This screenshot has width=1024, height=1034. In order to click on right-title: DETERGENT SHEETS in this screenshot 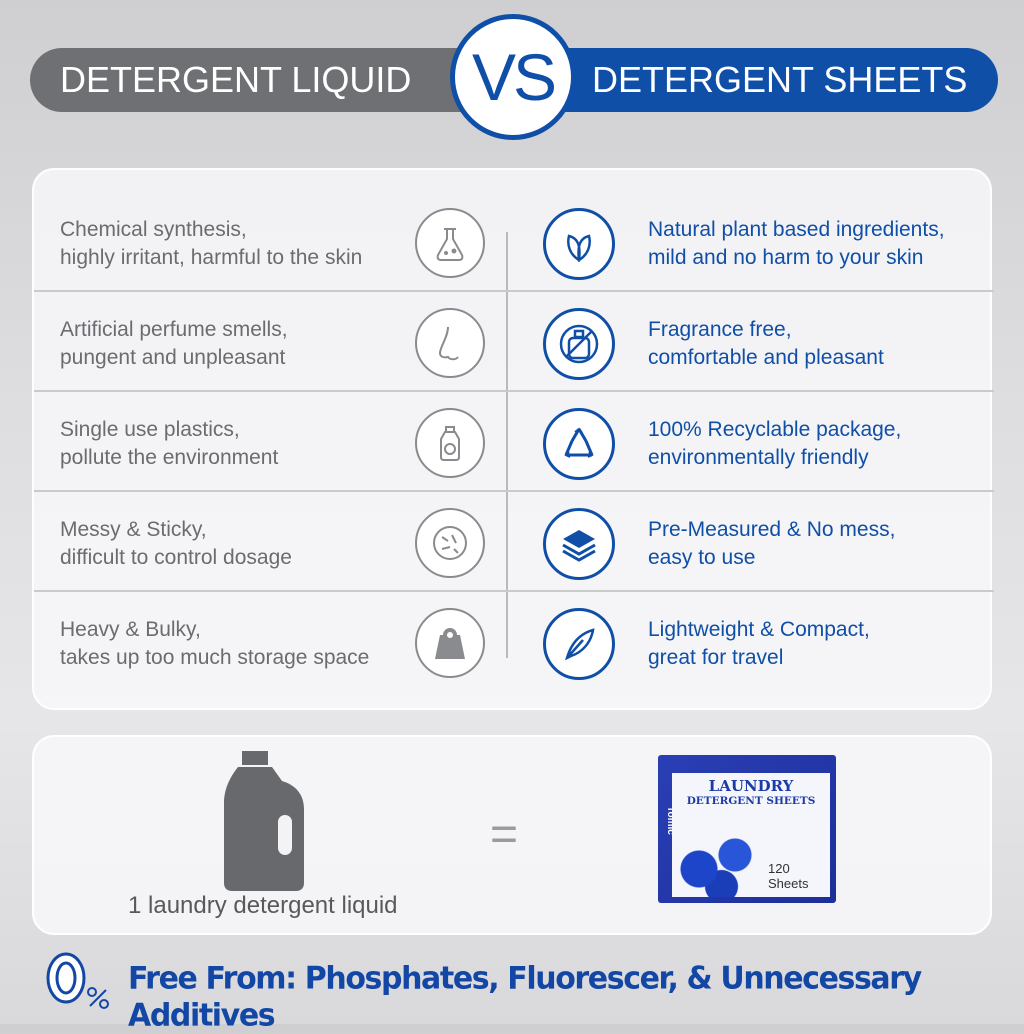, I will do `click(780, 79)`.